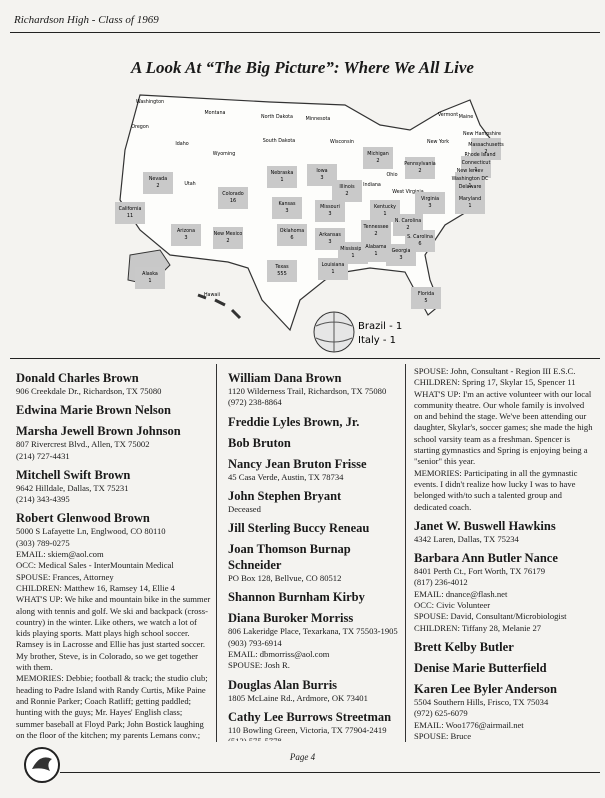  What do you see at coordinates (233, 201) in the screenshot?
I see `state-count: 16` at bounding box center [233, 201].